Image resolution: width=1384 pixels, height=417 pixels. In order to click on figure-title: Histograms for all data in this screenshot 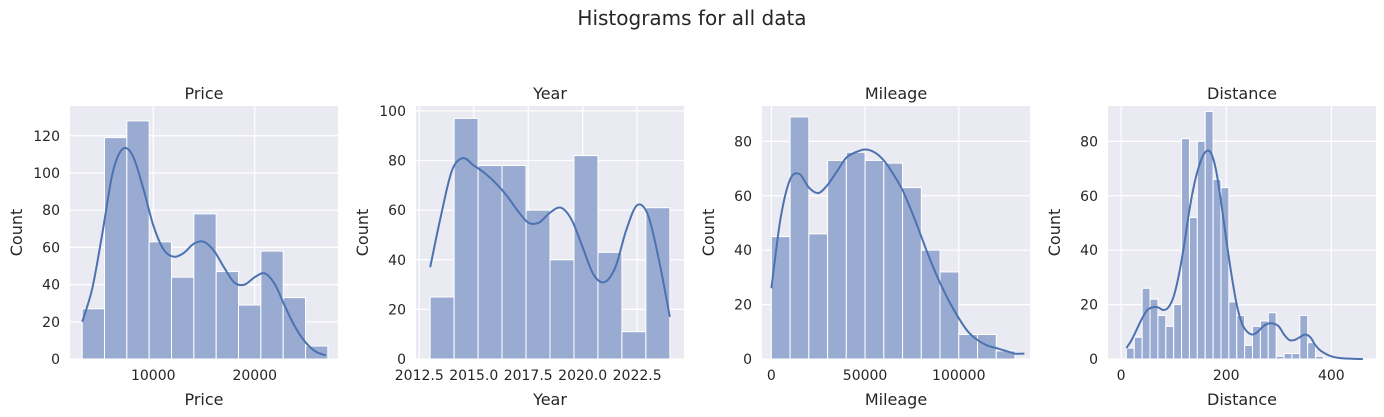, I will do `click(692, 18)`.